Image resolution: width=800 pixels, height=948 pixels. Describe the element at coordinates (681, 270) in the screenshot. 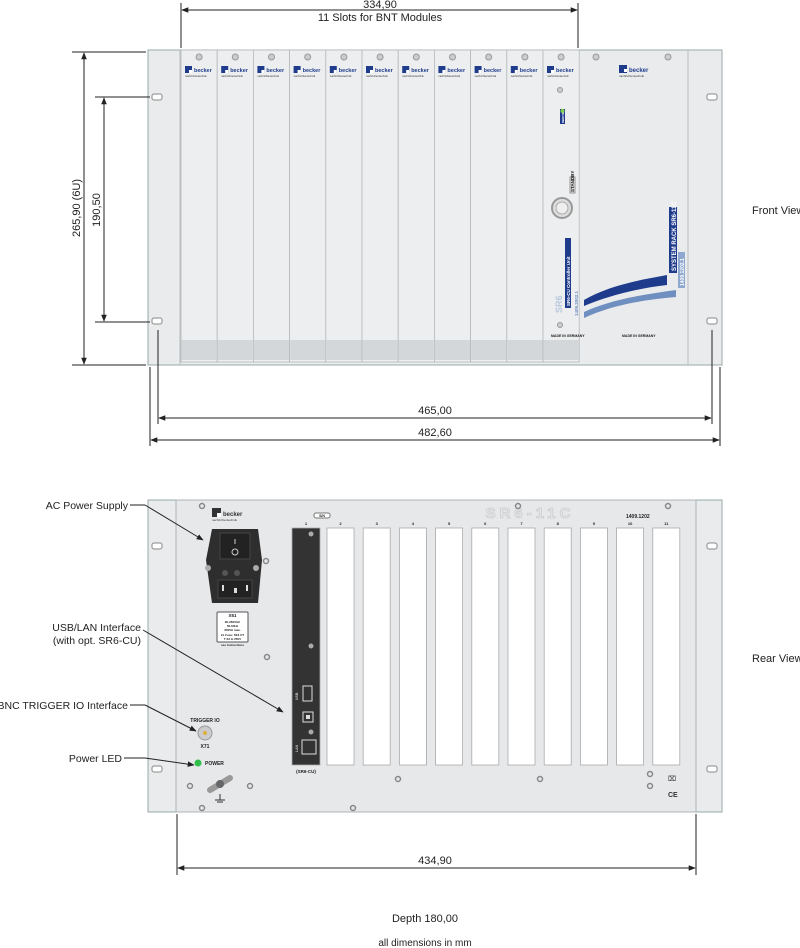

I see `rack-part-box` at that location.